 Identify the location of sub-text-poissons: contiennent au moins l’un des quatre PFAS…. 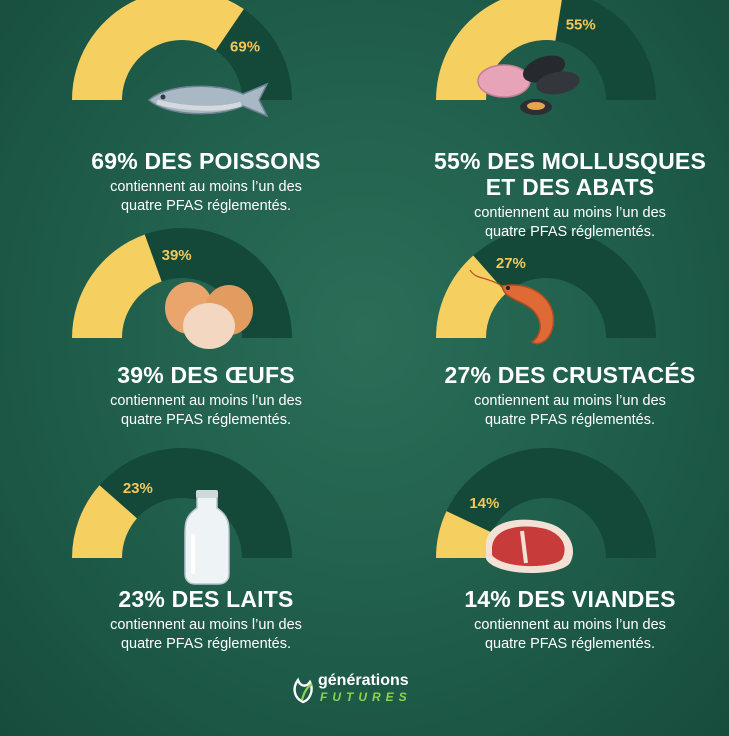
(206, 197).